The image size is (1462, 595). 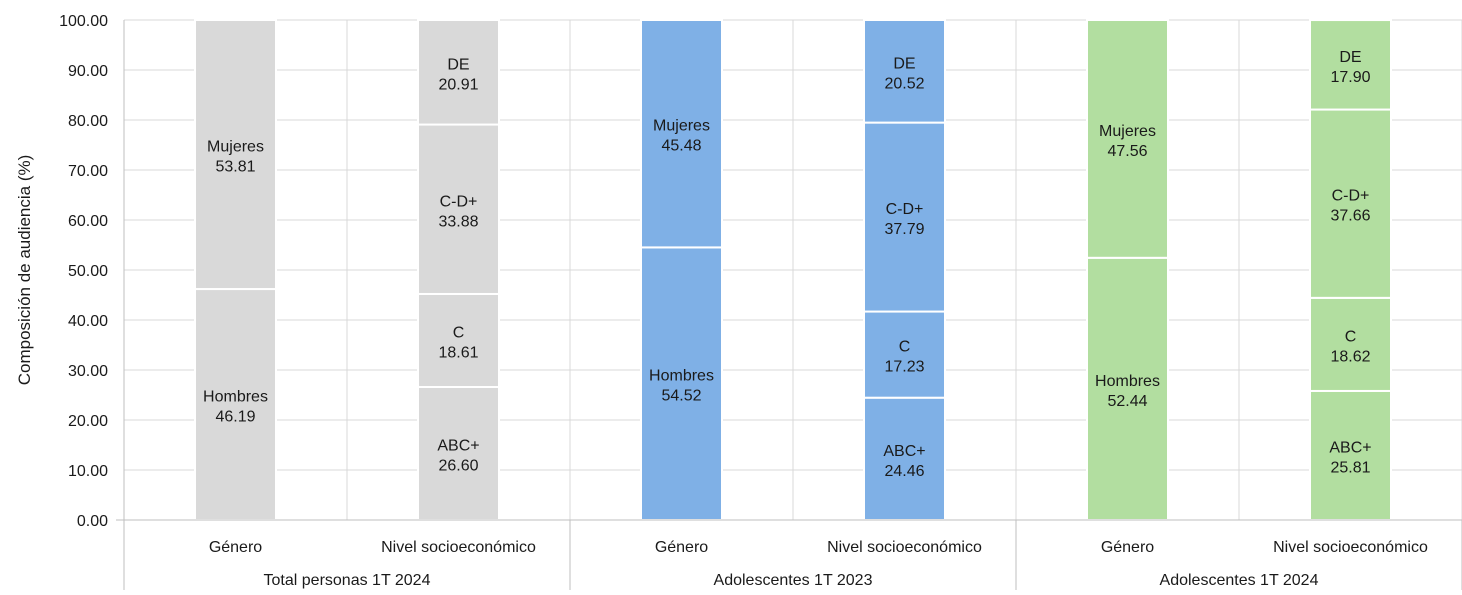 I want to click on x-group-label: Adolescentes 1T 2023, so click(x=793, y=580).